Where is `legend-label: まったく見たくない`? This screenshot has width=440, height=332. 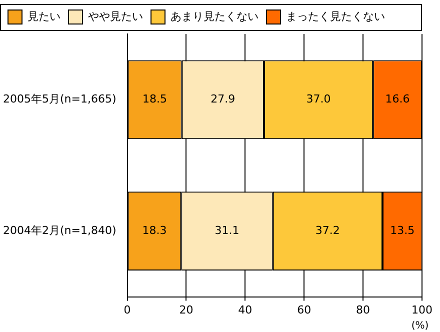
legend-label: まったく見たくない is located at coordinates (335, 16).